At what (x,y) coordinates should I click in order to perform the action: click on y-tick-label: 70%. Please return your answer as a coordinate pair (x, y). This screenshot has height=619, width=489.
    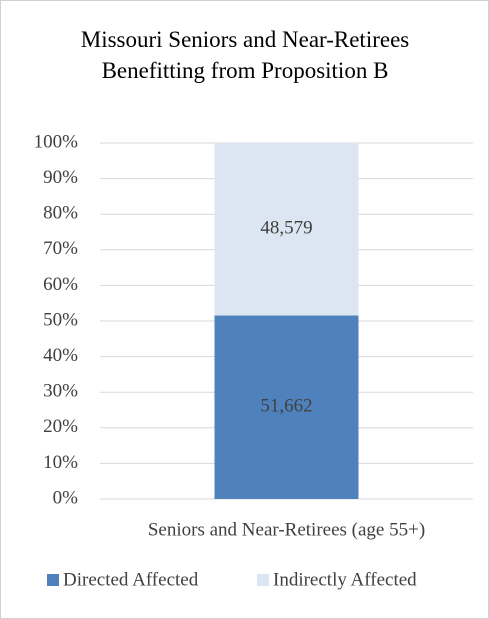
    Looking at the image, I should click on (60, 248).